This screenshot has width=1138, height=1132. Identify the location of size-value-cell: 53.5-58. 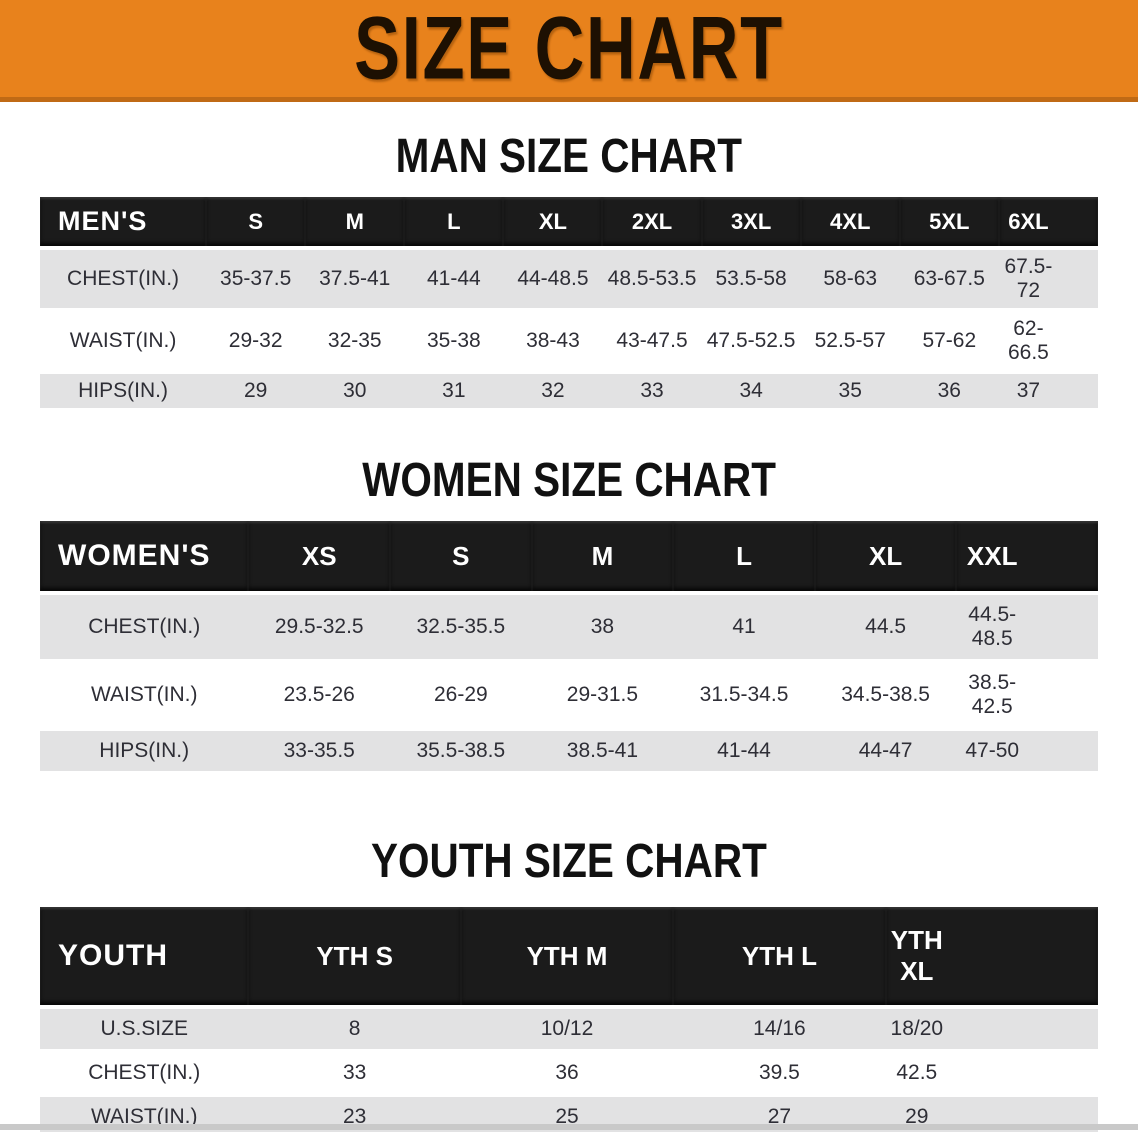
(751, 280).